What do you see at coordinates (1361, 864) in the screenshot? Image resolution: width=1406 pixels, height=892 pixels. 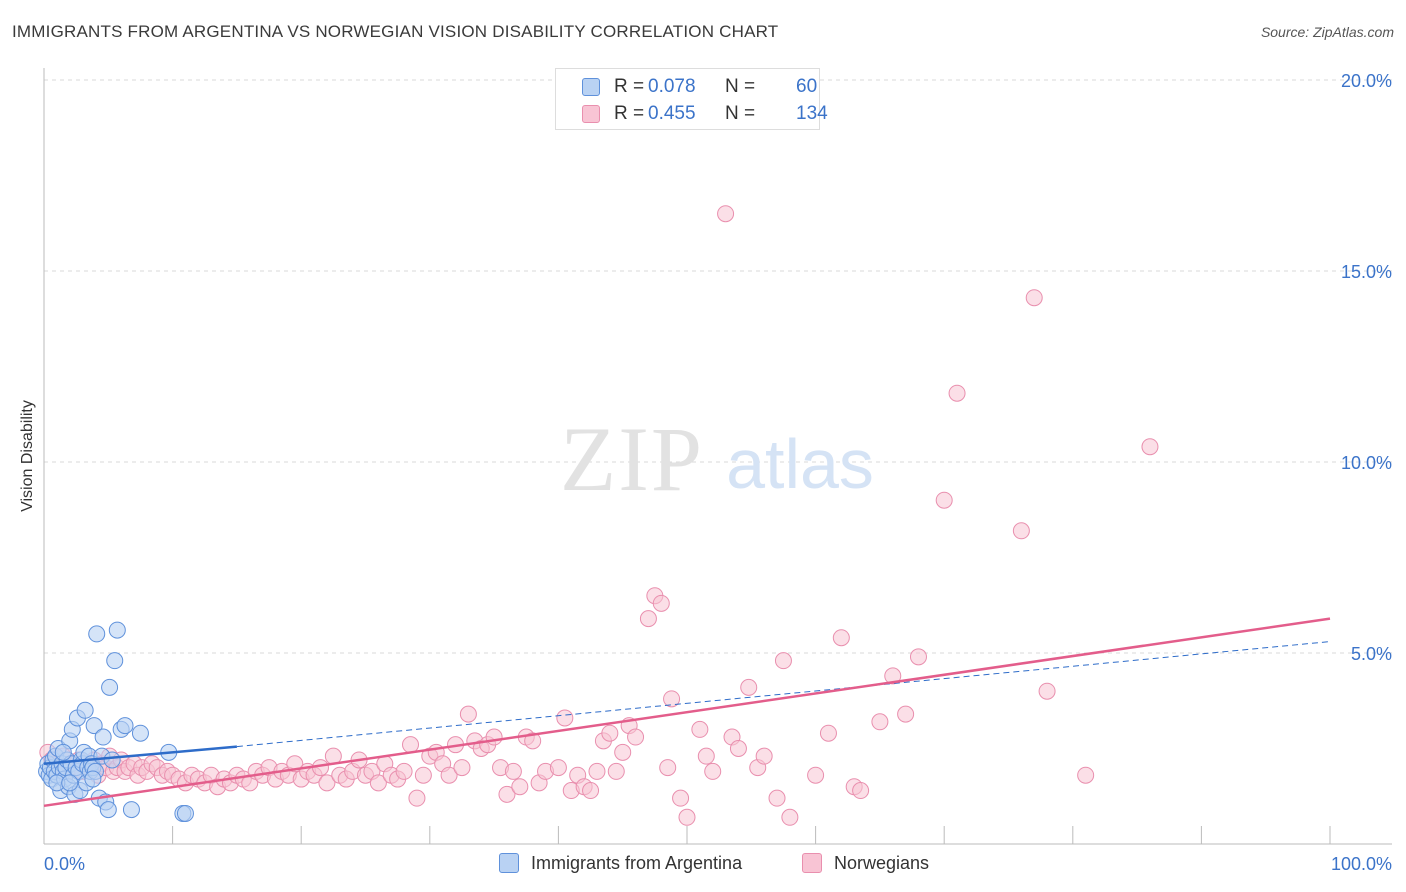 I see `x-tick-label: 100.0%` at bounding box center [1361, 864].